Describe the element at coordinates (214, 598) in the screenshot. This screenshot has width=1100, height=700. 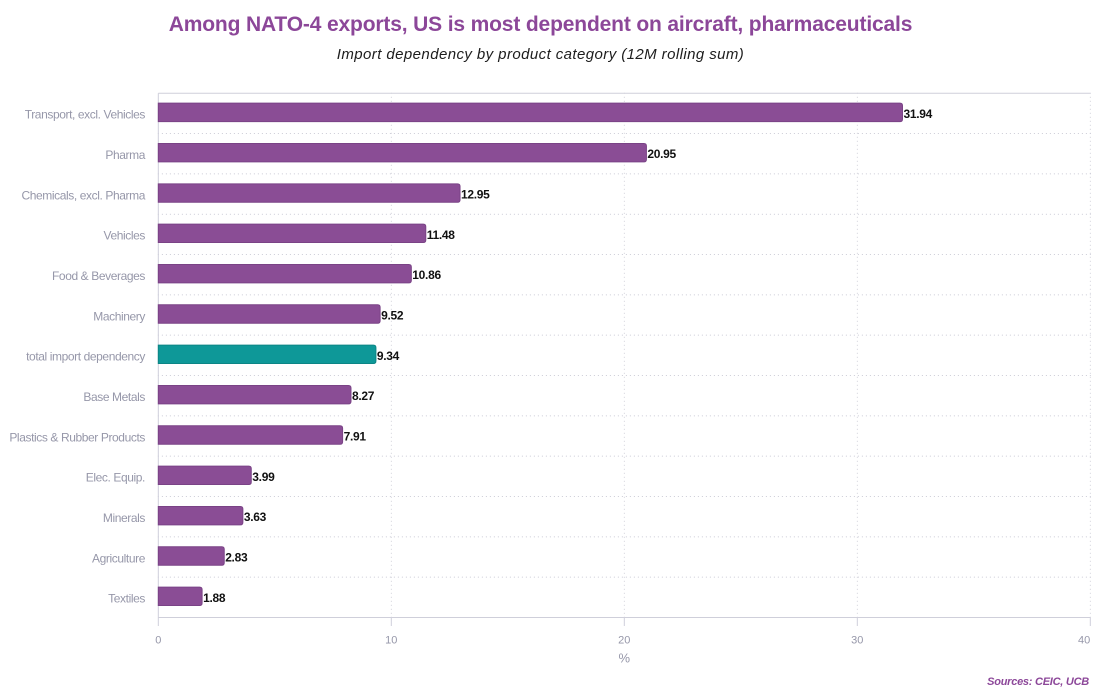
I see `svg-text: 1.88` at that location.